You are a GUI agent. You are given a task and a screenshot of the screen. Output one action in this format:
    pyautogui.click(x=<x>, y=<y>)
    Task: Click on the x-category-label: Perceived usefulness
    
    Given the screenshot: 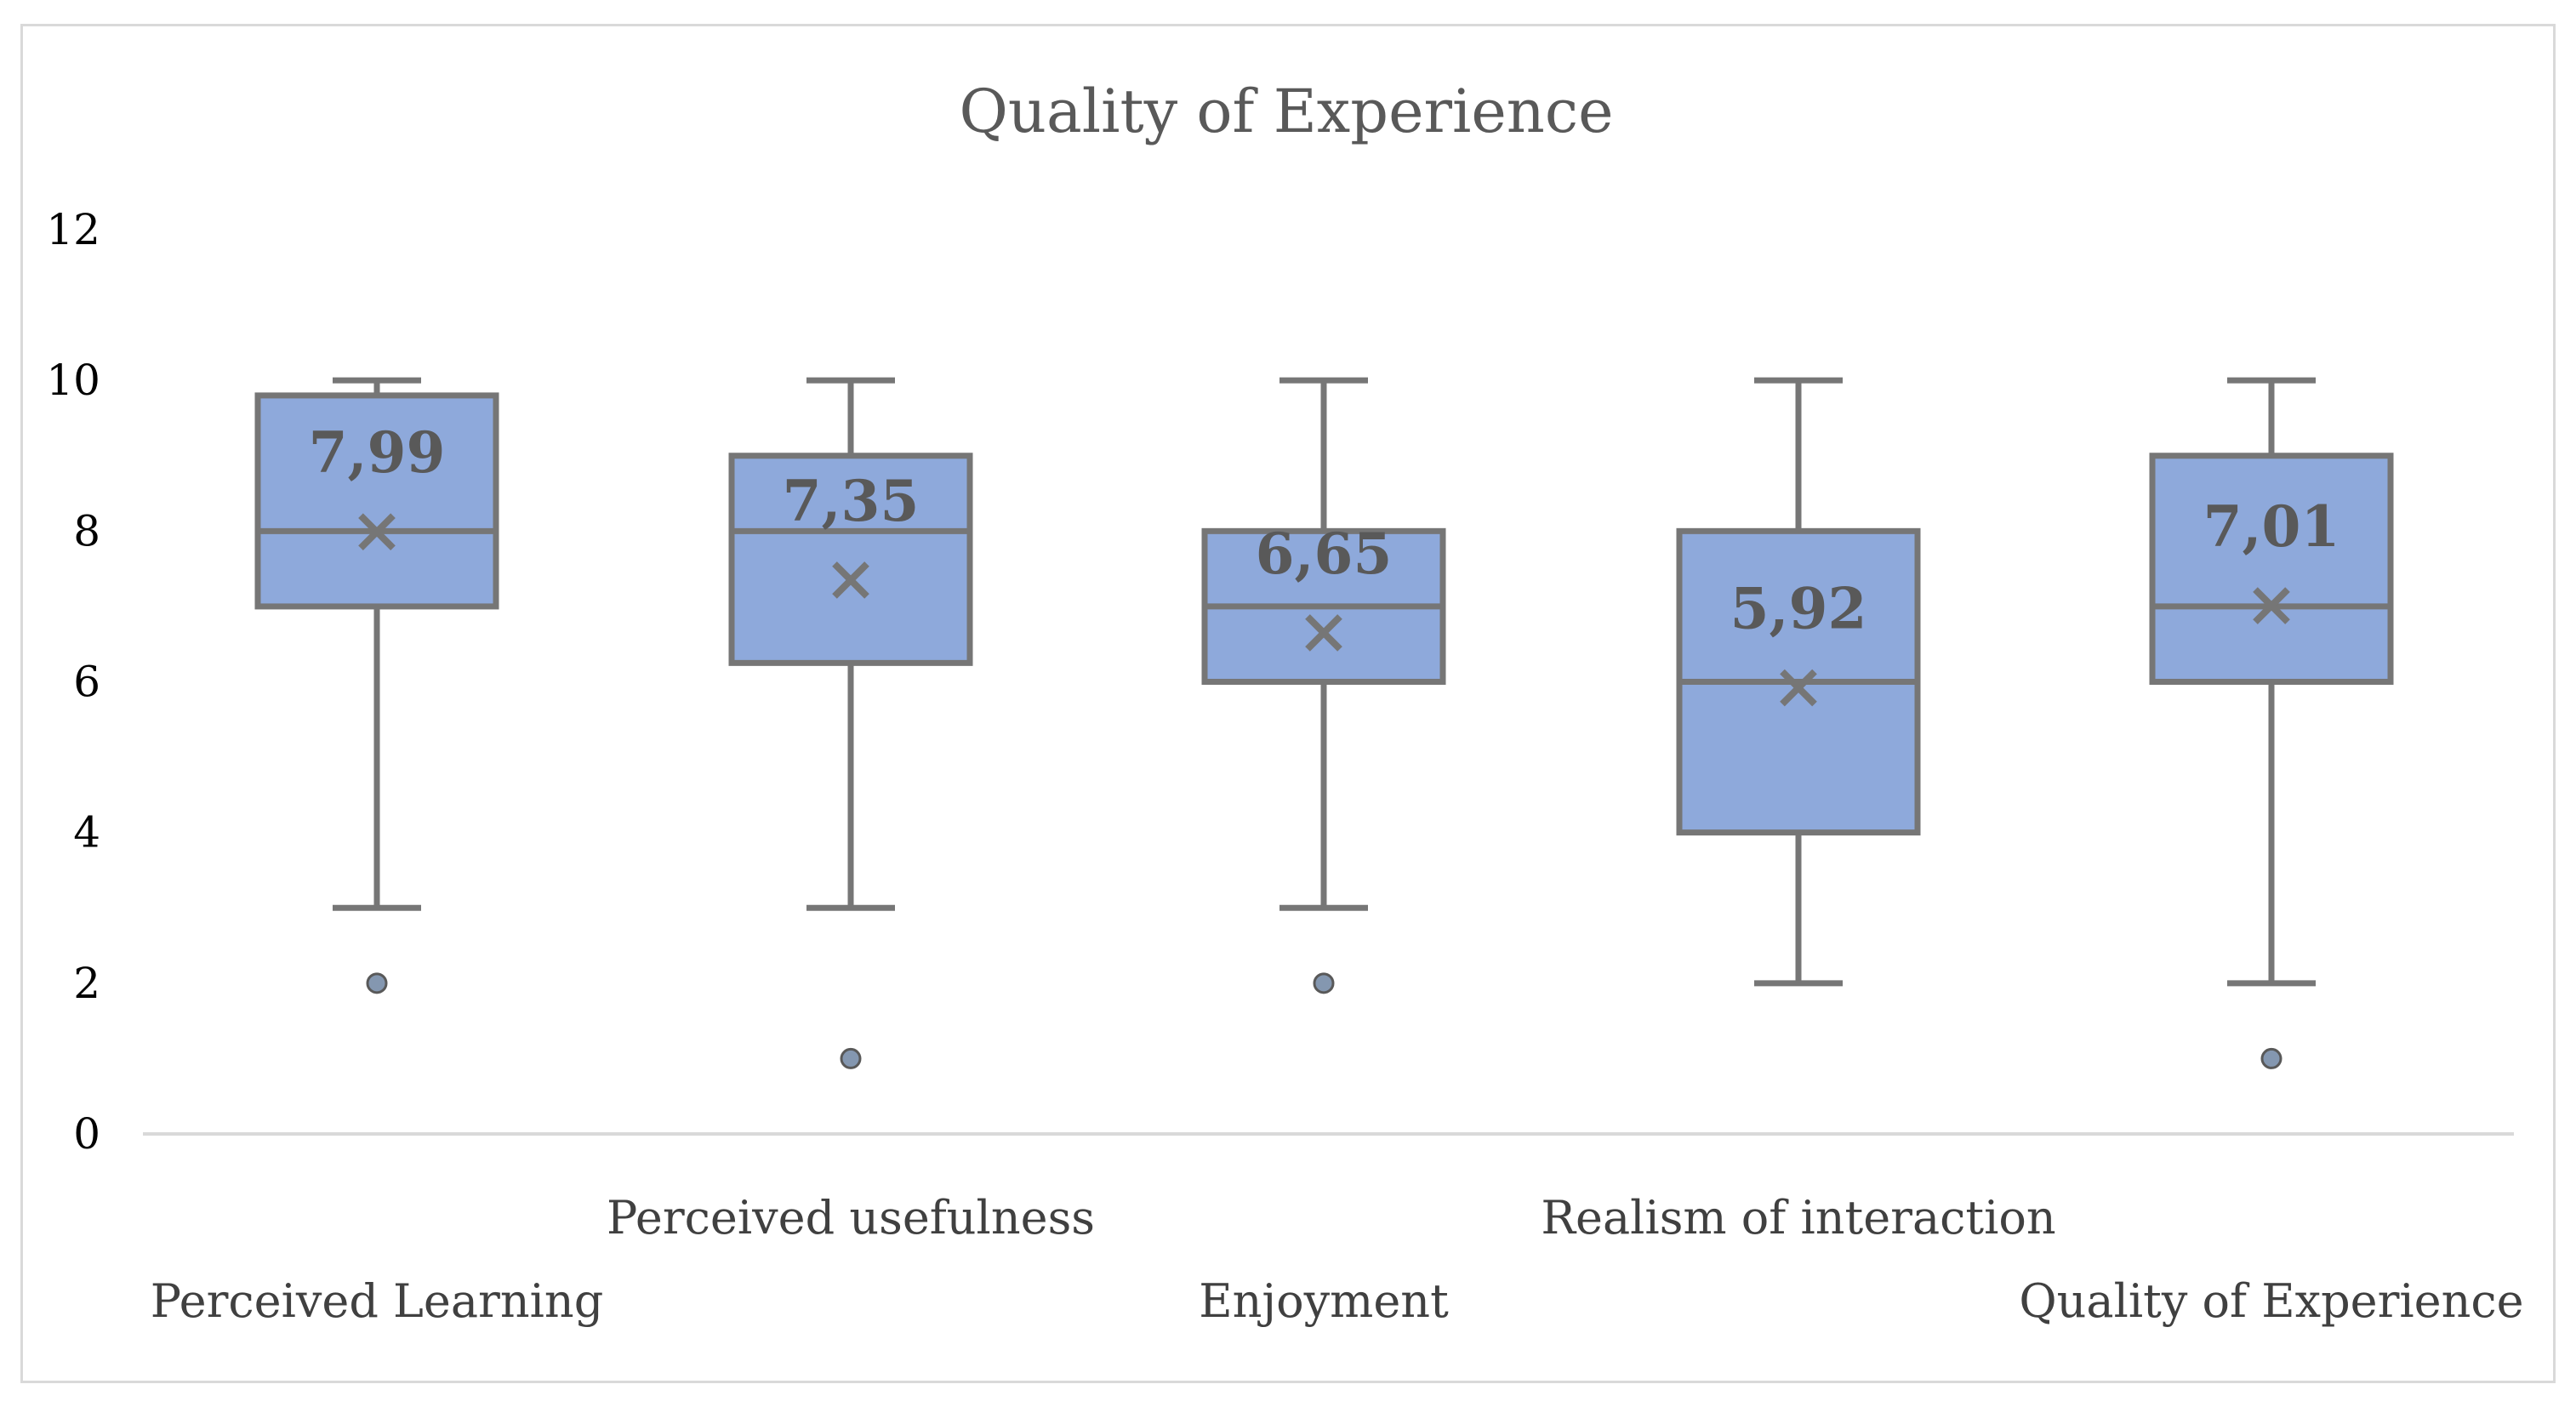 What is the action you would take?
    pyautogui.click(x=851, y=1218)
    